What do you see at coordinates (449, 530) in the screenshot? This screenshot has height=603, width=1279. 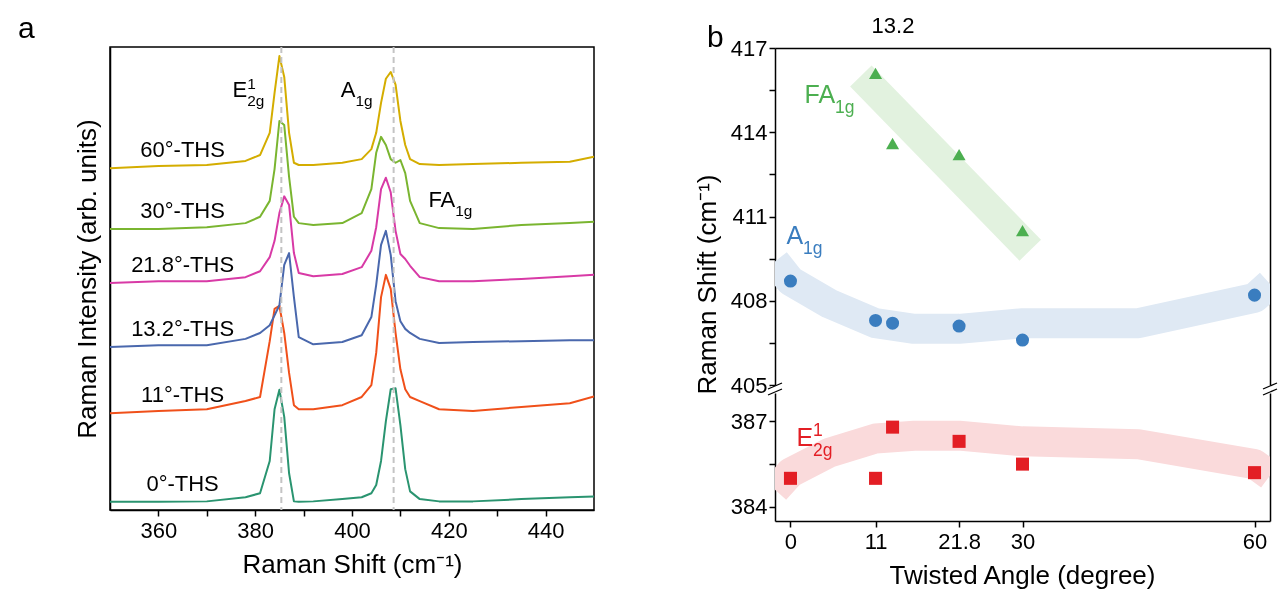 I see `x-tick-label: 420` at bounding box center [449, 530].